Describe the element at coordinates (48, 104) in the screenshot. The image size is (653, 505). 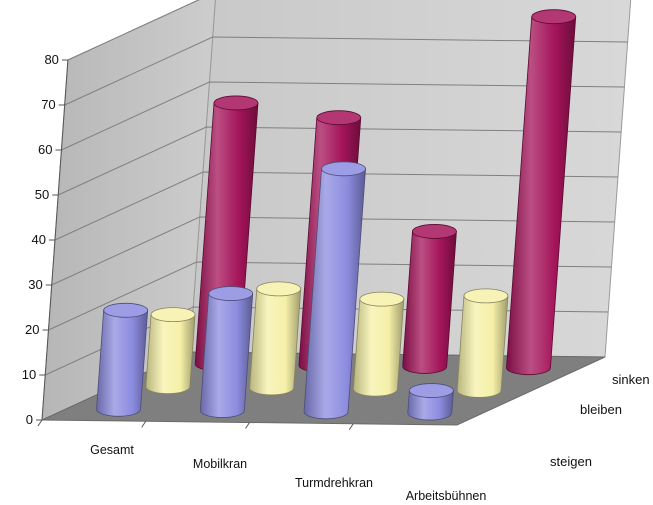
I see `y-tick-label: 70` at that location.